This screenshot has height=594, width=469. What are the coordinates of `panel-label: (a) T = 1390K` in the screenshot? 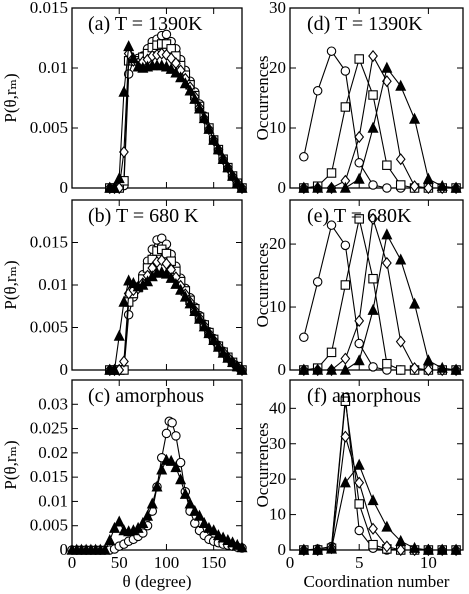 It's located at (145, 24).